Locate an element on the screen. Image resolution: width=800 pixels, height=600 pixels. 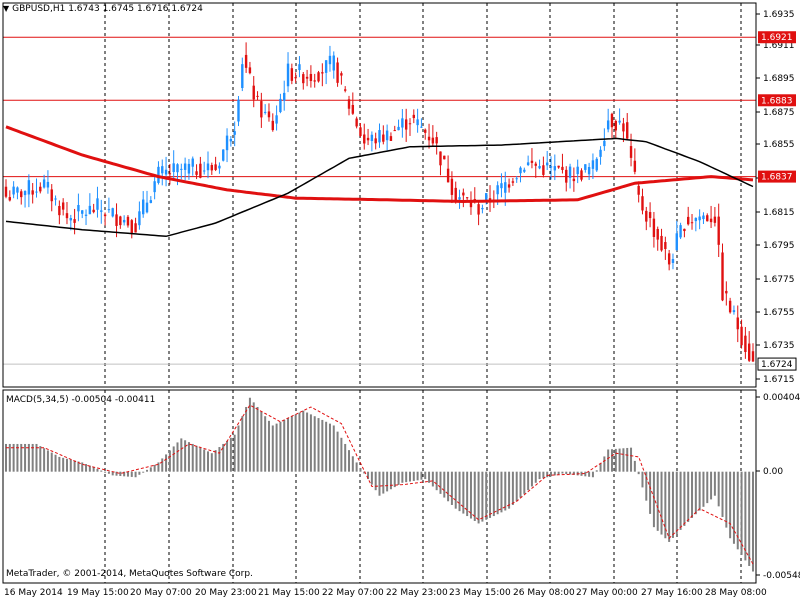
collapse-triangle-icon: ▼ is located at coordinates (6, 8).